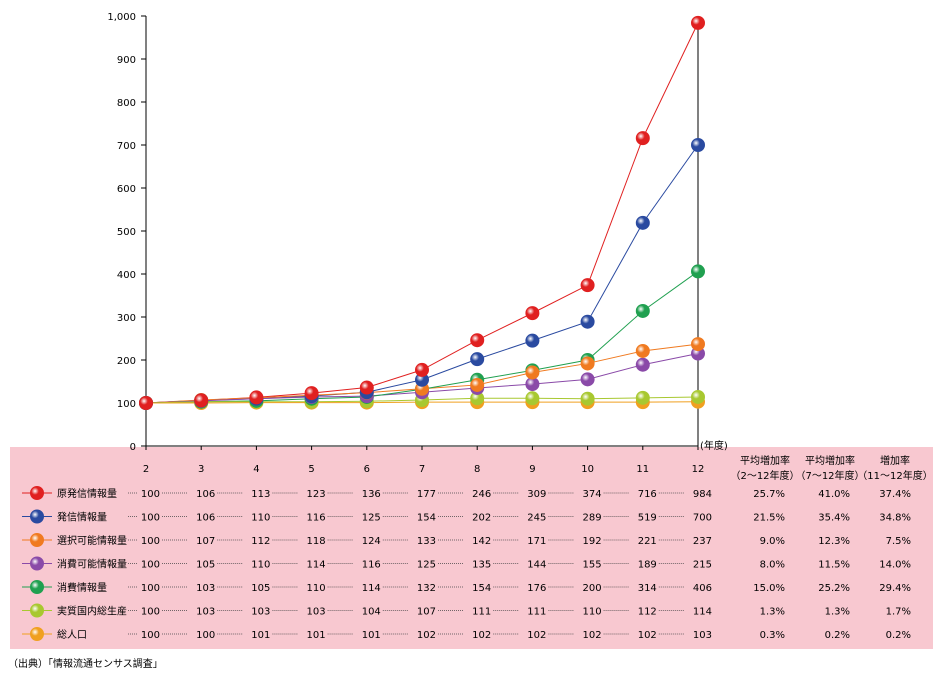 Image resolution: width=943 pixels, height=676 pixels. What do you see at coordinates (895, 565) in the screenshot?
I see `table-rate: 14.0%` at bounding box center [895, 565].